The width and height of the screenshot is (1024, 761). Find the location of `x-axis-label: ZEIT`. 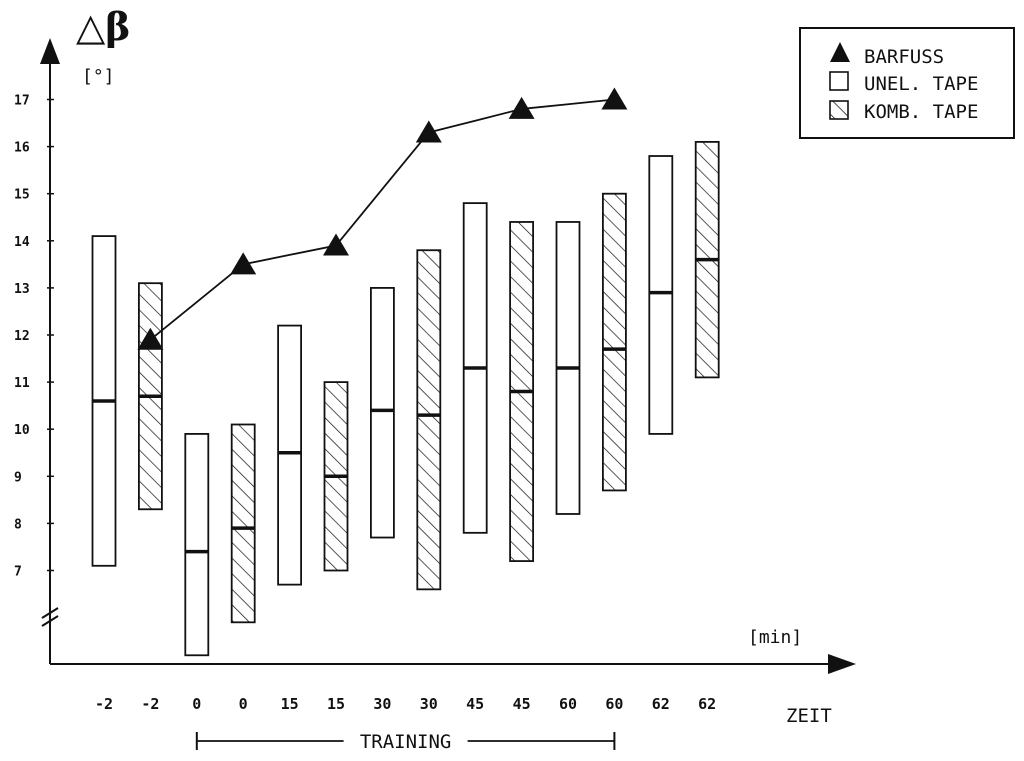

x-axis-label: ZEIT is located at coordinates (809, 716).